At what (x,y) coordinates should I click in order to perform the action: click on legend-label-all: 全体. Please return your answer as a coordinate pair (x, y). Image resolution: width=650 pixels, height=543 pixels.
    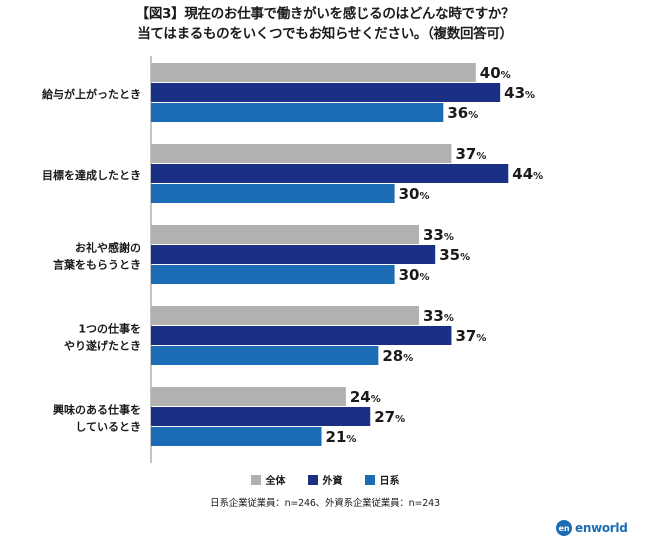
    Looking at the image, I should click on (275, 481).